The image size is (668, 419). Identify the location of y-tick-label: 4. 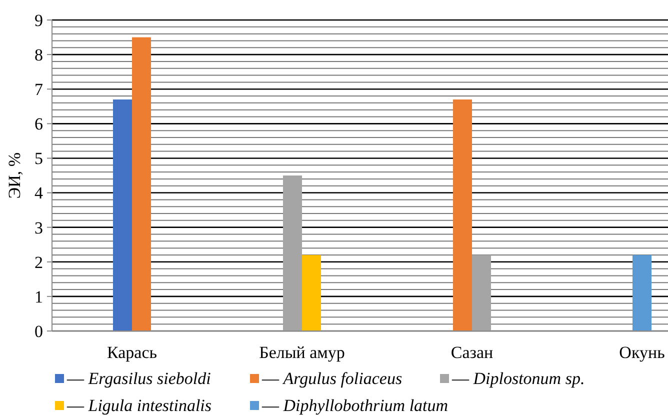
(39, 193).